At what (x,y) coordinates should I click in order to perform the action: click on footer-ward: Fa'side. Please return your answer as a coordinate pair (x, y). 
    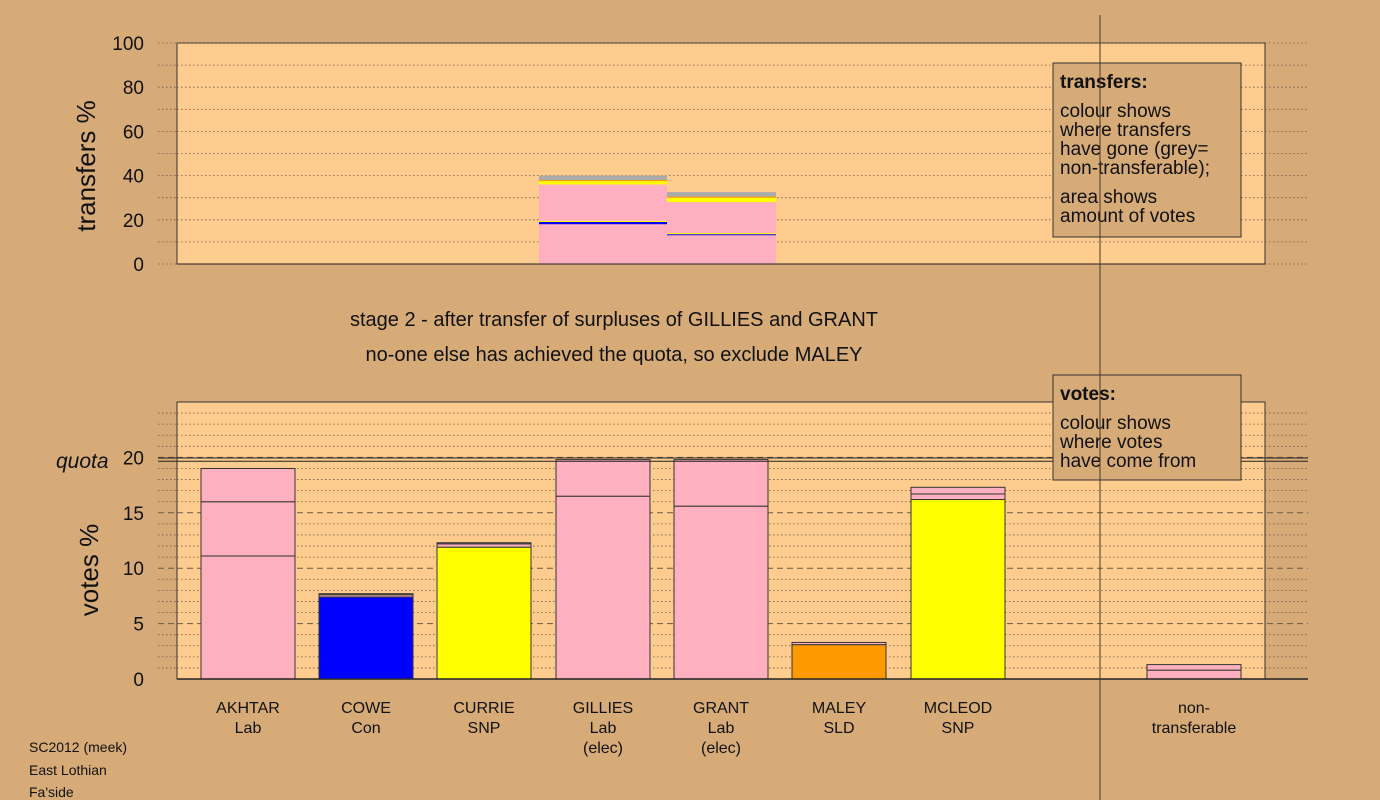
    Looking at the image, I should click on (51, 792).